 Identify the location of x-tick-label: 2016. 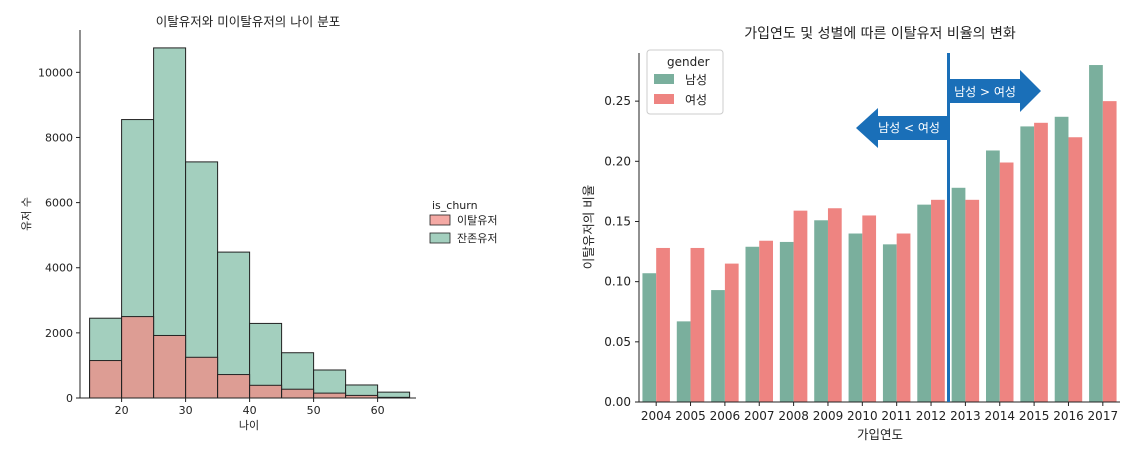
(1068, 416).